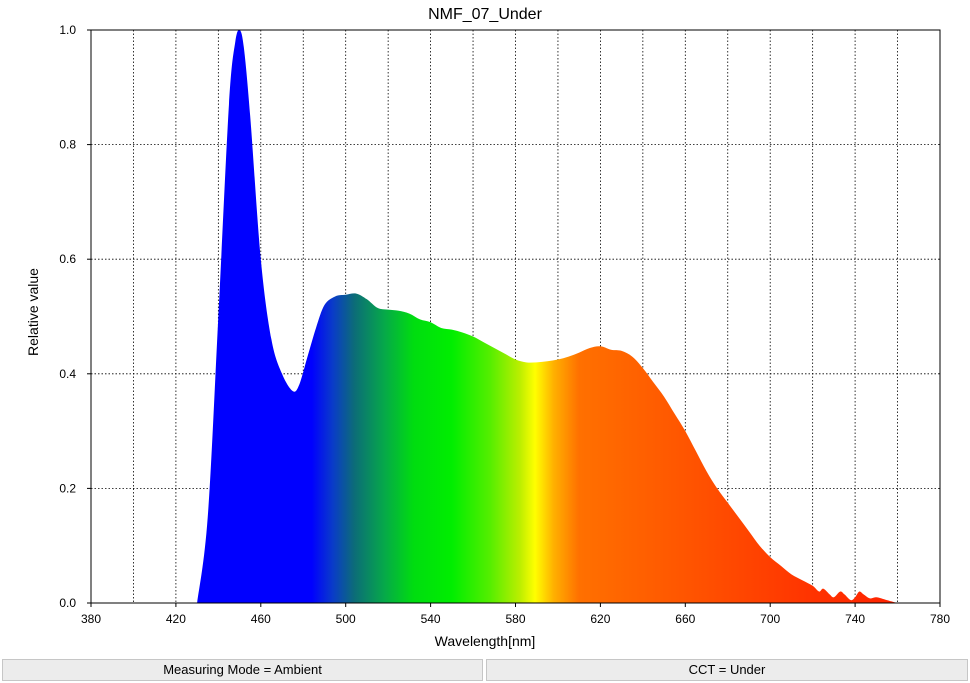  Describe the element at coordinates (67, 603) in the screenshot. I see `y-tick-label: 0.0` at that location.